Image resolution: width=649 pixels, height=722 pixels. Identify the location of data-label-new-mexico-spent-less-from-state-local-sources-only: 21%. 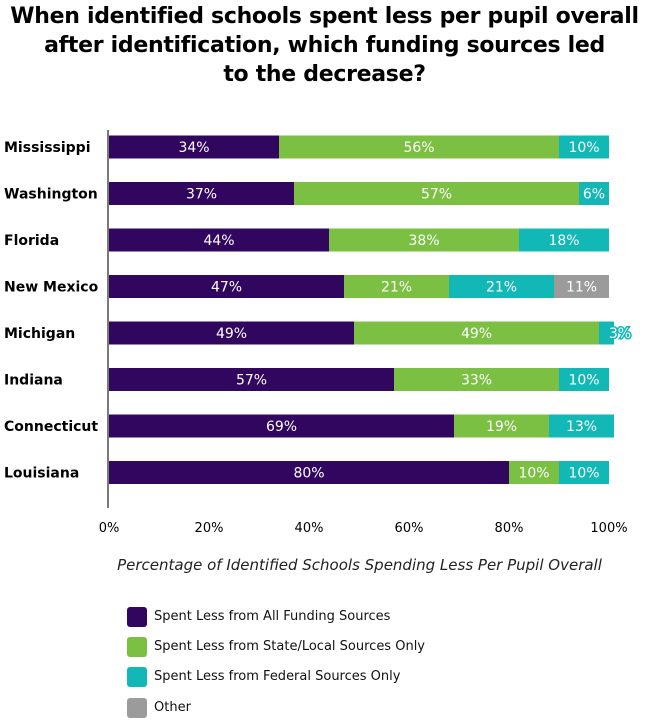
(396, 288).